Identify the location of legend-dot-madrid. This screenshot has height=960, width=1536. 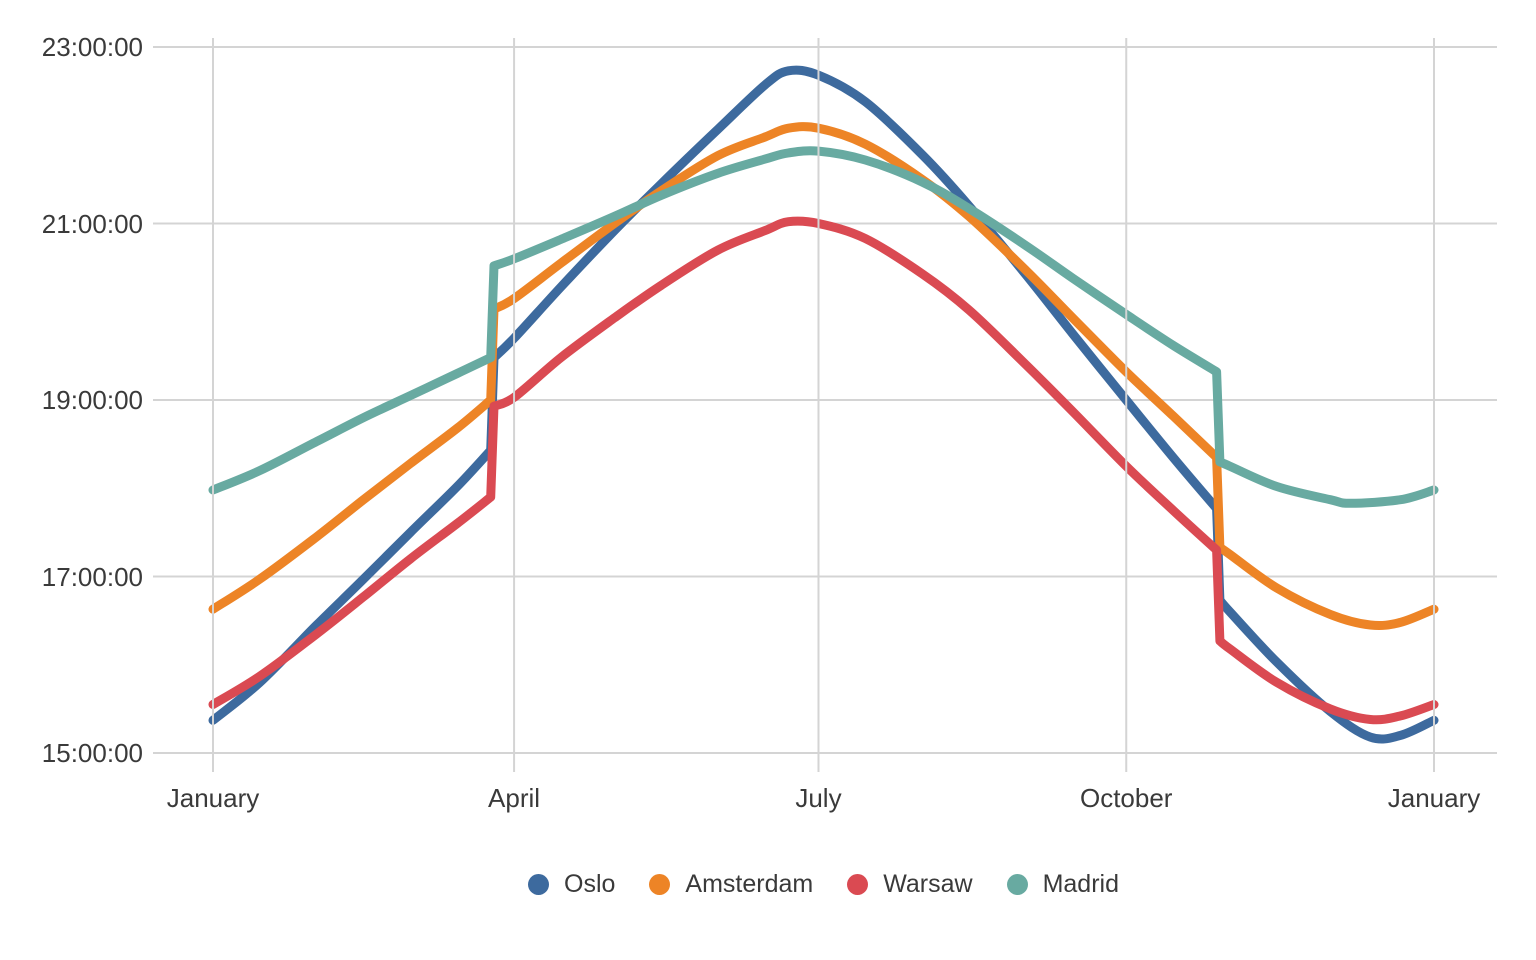
(1017, 884).